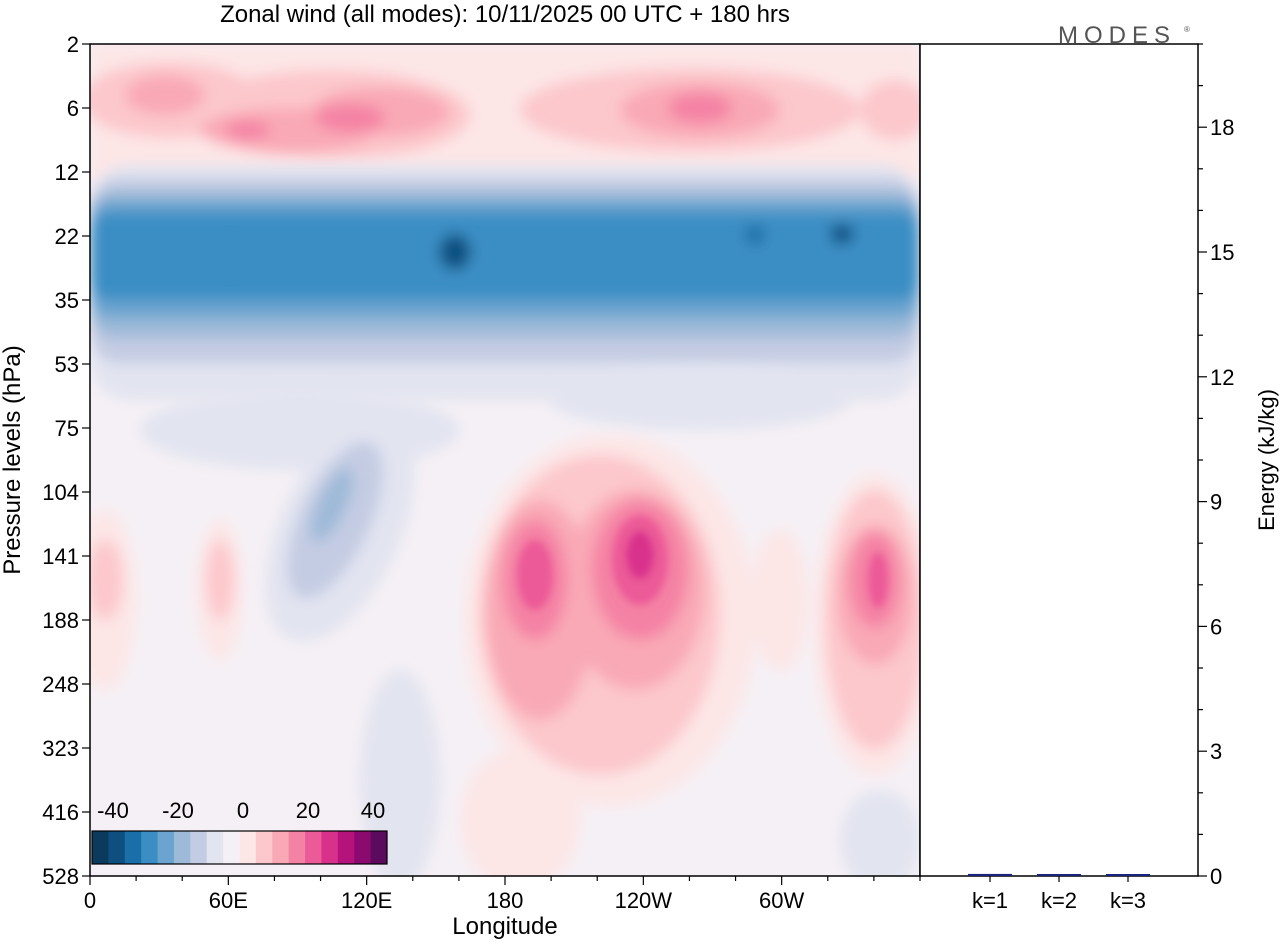 Image resolution: width=1280 pixels, height=947 pixels. What do you see at coordinates (113, 810) in the screenshot?
I see `colorbar-tick-label: -40` at bounding box center [113, 810].